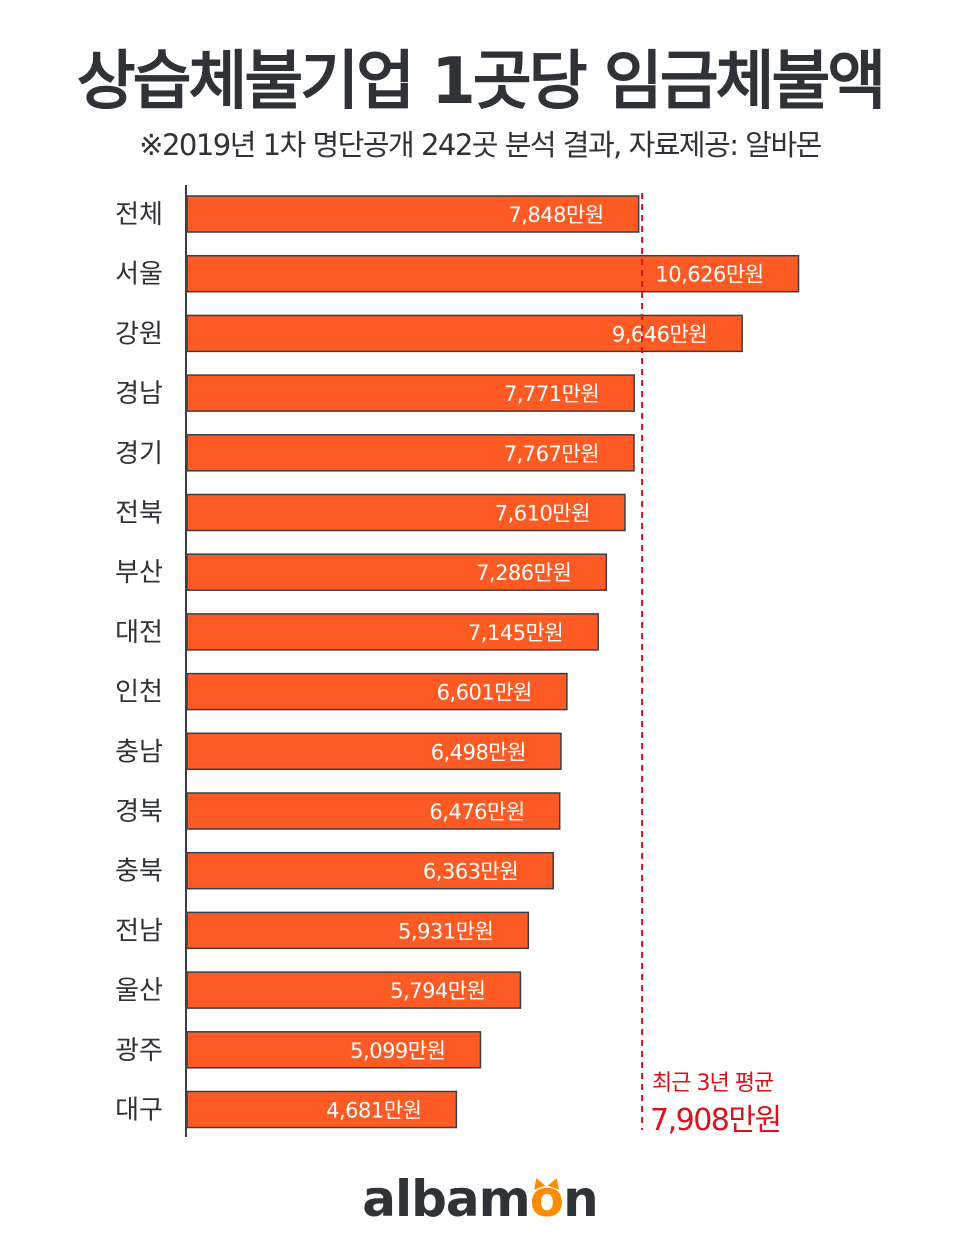 The width and height of the screenshot is (960, 1256). I want to click on category-label: 전남, so click(139, 931).